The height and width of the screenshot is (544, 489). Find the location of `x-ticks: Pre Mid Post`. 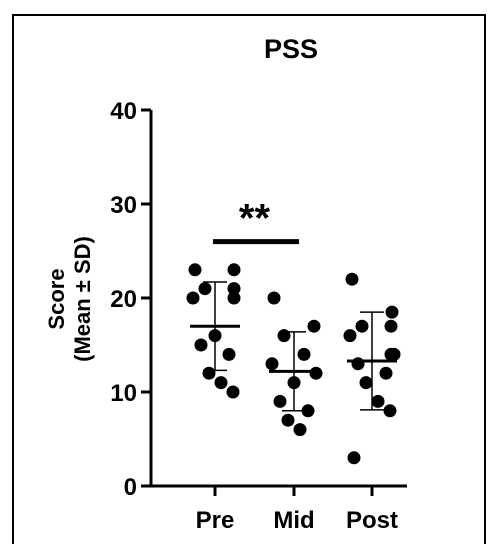

x-ticks: Pre Mid Post is located at coordinates (297, 510).